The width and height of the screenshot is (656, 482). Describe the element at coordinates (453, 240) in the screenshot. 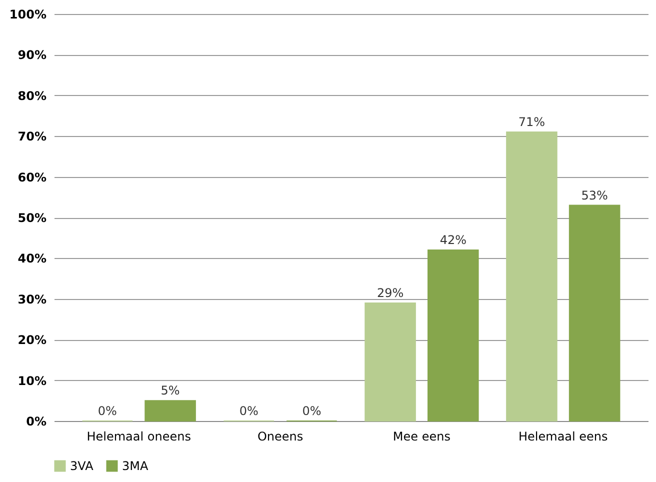

I see `data-label: 42%` at that location.